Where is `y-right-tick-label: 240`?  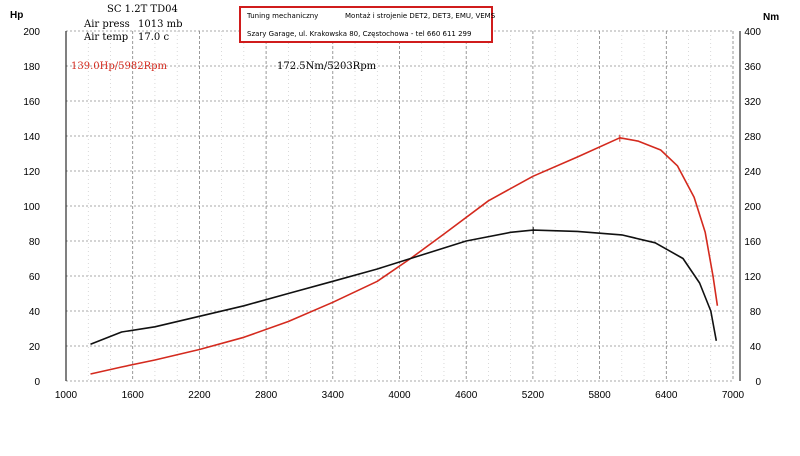
y-right-tick-label: 240 is located at coordinates (752, 172).